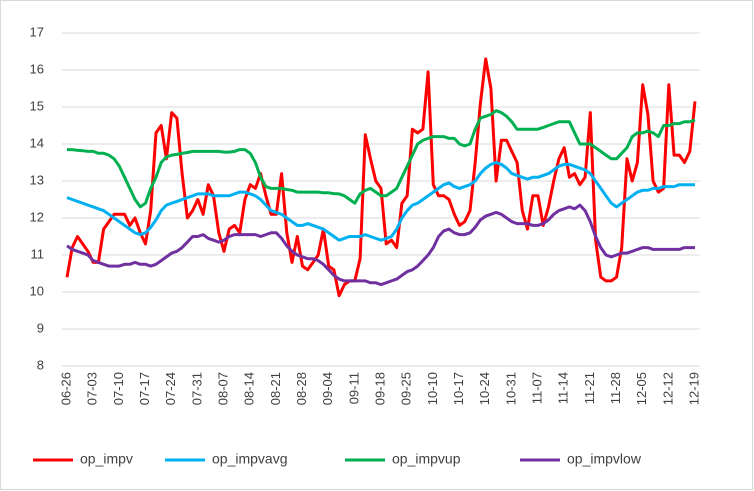 The width and height of the screenshot is (754, 491). Describe the element at coordinates (40, 364) in the screenshot. I see `y-tick-label: 8` at that location.